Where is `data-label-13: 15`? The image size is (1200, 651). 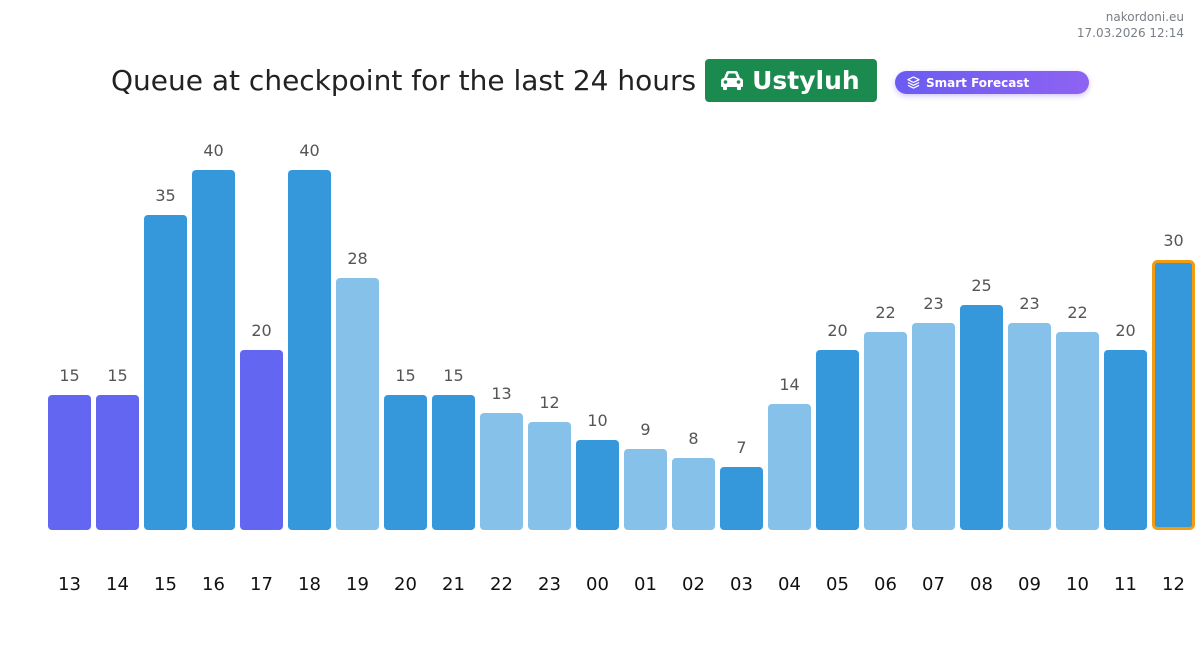
data-label-13: 15 is located at coordinates (69, 375).